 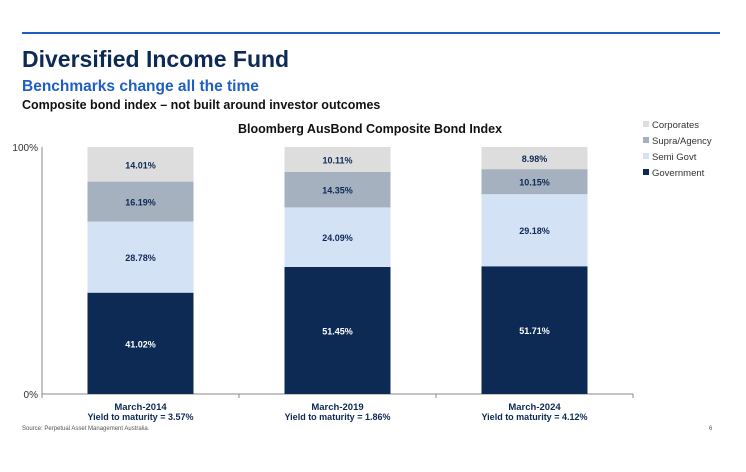 What do you see at coordinates (711, 429) in the screenshot?
I see `page-number: 6` at bounding box center [711, 429].